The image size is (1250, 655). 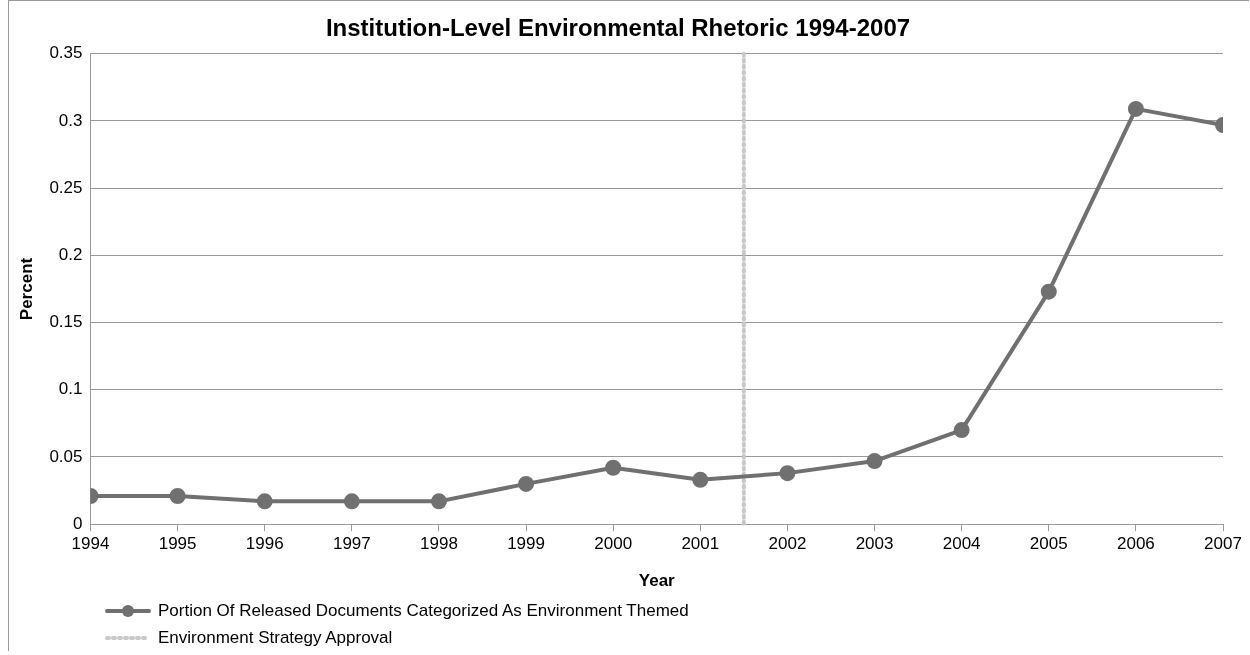 What do you see at coordinates (66, 187) in the screenshot?
I see `y-tick-label: 0.25` at bounding box center [66, 187].